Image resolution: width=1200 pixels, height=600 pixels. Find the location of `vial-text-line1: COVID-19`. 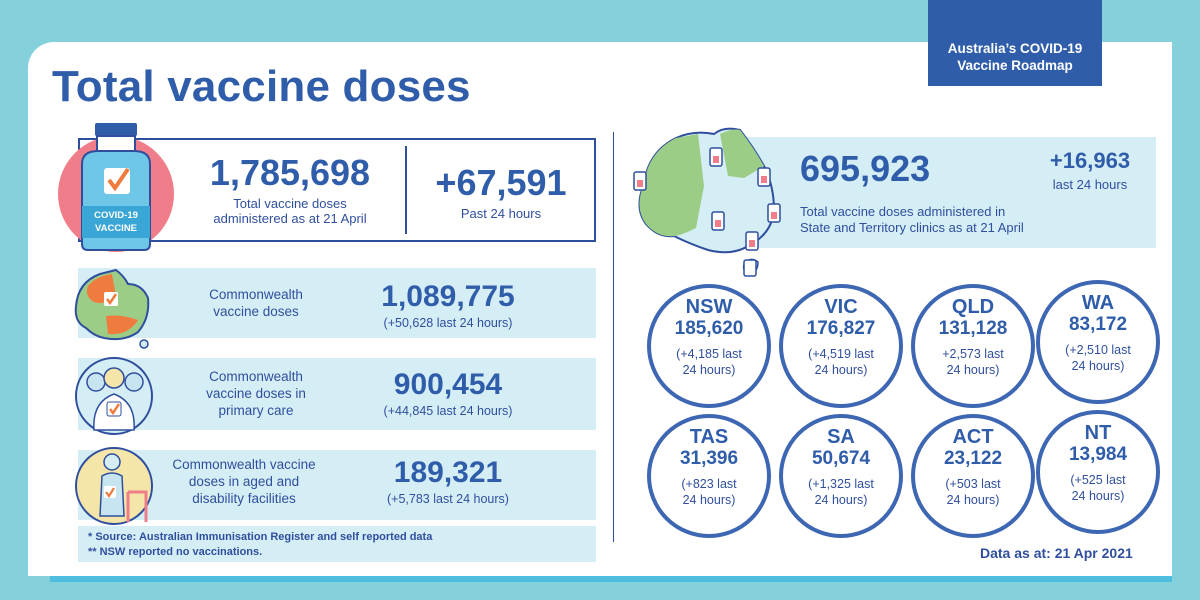

vial-text-line1: COVID-19 is located at coordinates (116, 215).